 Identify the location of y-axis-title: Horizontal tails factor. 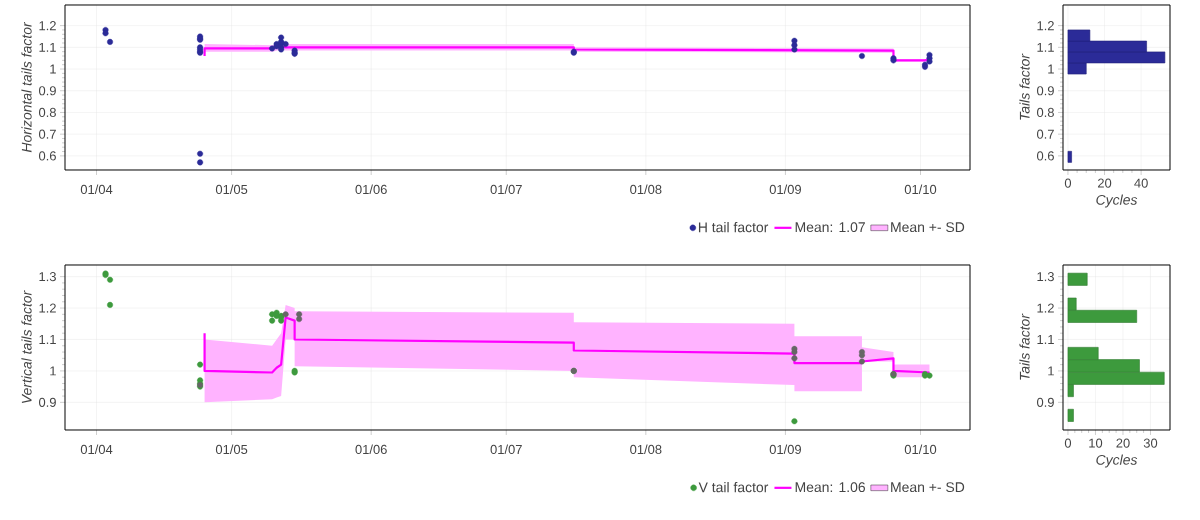
(26, 87).